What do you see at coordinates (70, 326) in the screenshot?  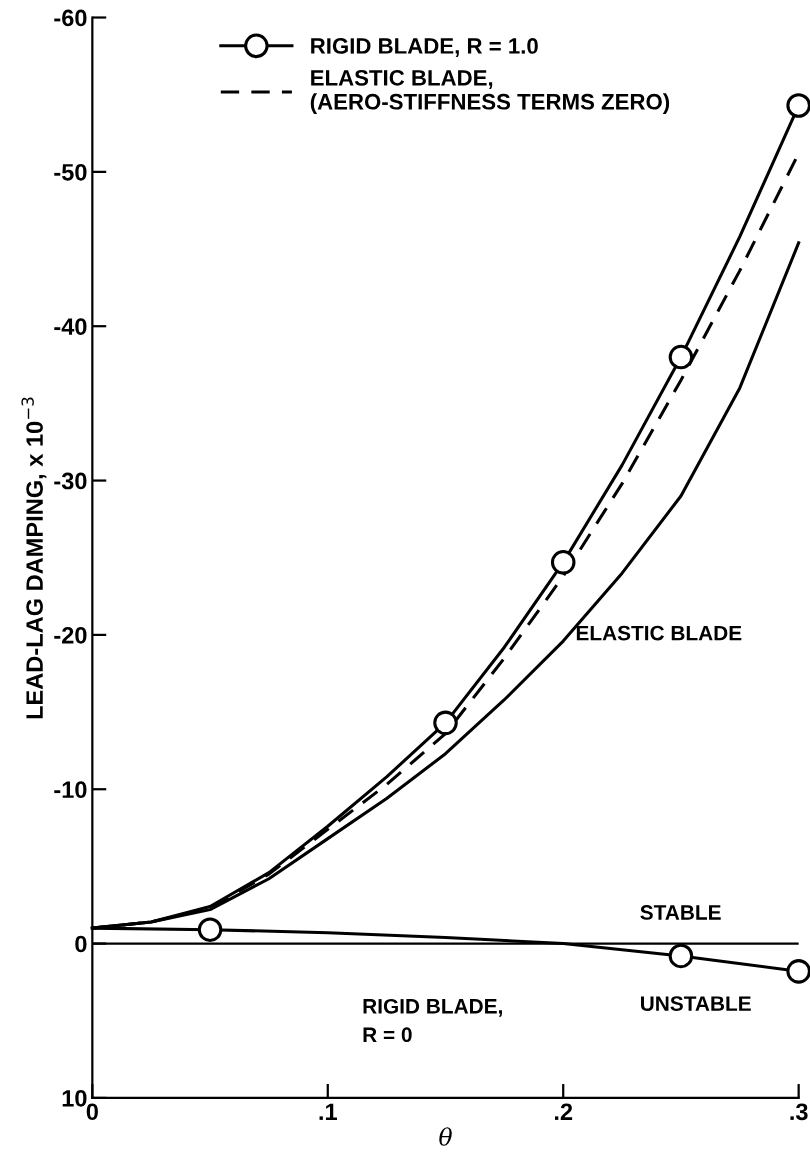 I see `y-tick-label: -40` at bounding box center [70, 326].